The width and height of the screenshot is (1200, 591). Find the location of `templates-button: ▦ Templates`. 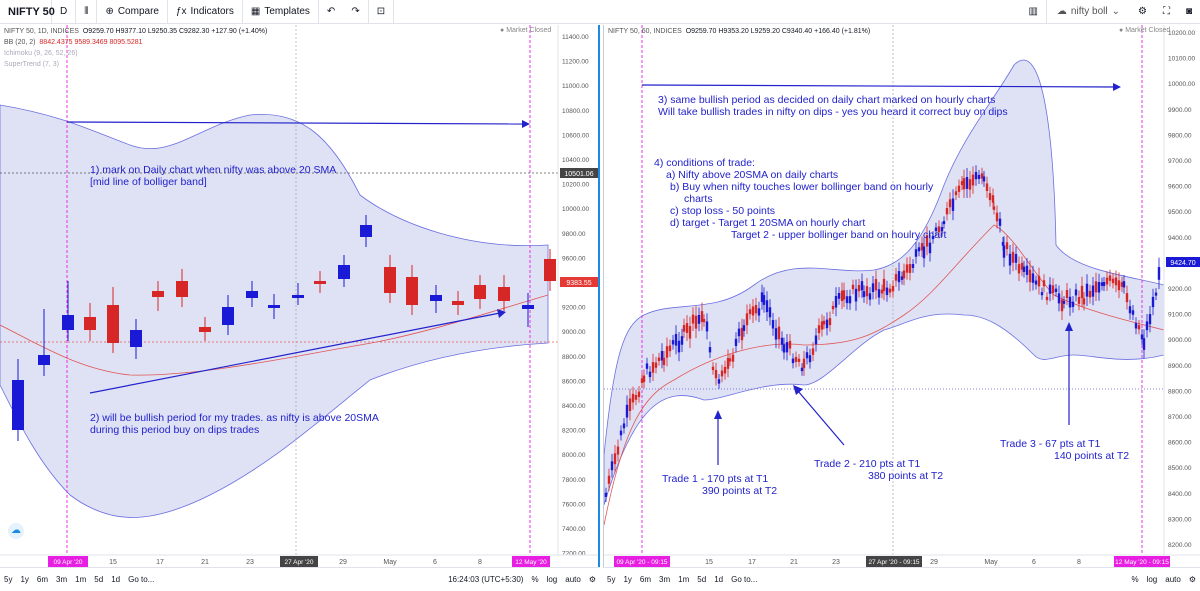

templates-button: ▦ Templates is located at coordinates (281, 12).